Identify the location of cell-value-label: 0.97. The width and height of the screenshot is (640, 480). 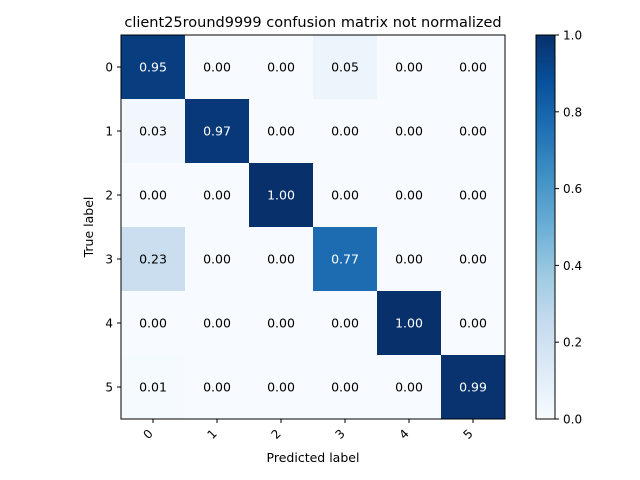
(217, 131).